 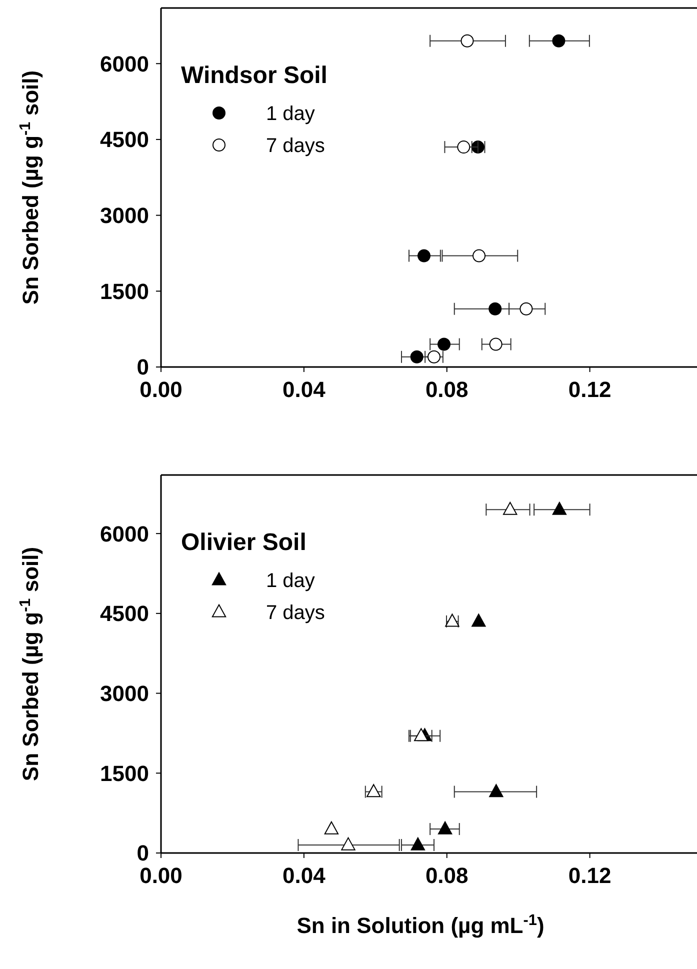 I want to click on legend-title: Windsor Soil, so click(x=254, y=75).